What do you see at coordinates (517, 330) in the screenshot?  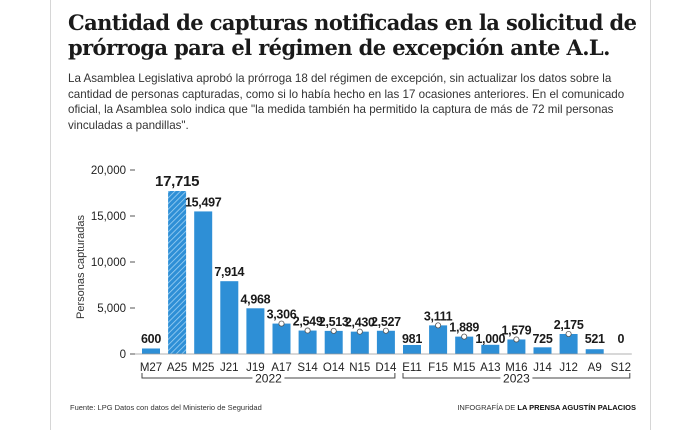 I see `value-label: 1,579` at bounding box center [517, 330].